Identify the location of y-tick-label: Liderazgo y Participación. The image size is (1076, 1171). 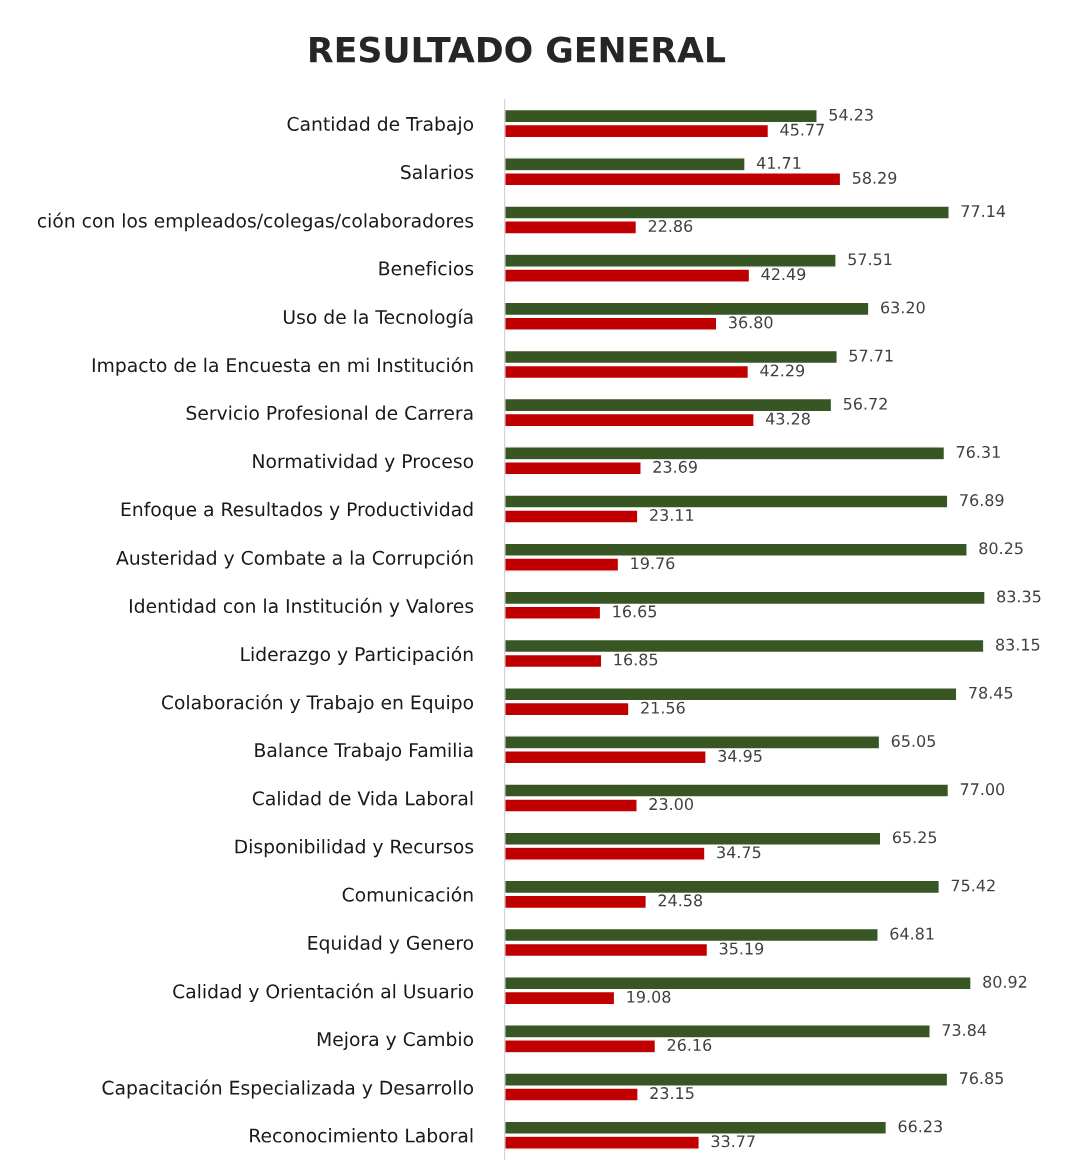
(357, 655).